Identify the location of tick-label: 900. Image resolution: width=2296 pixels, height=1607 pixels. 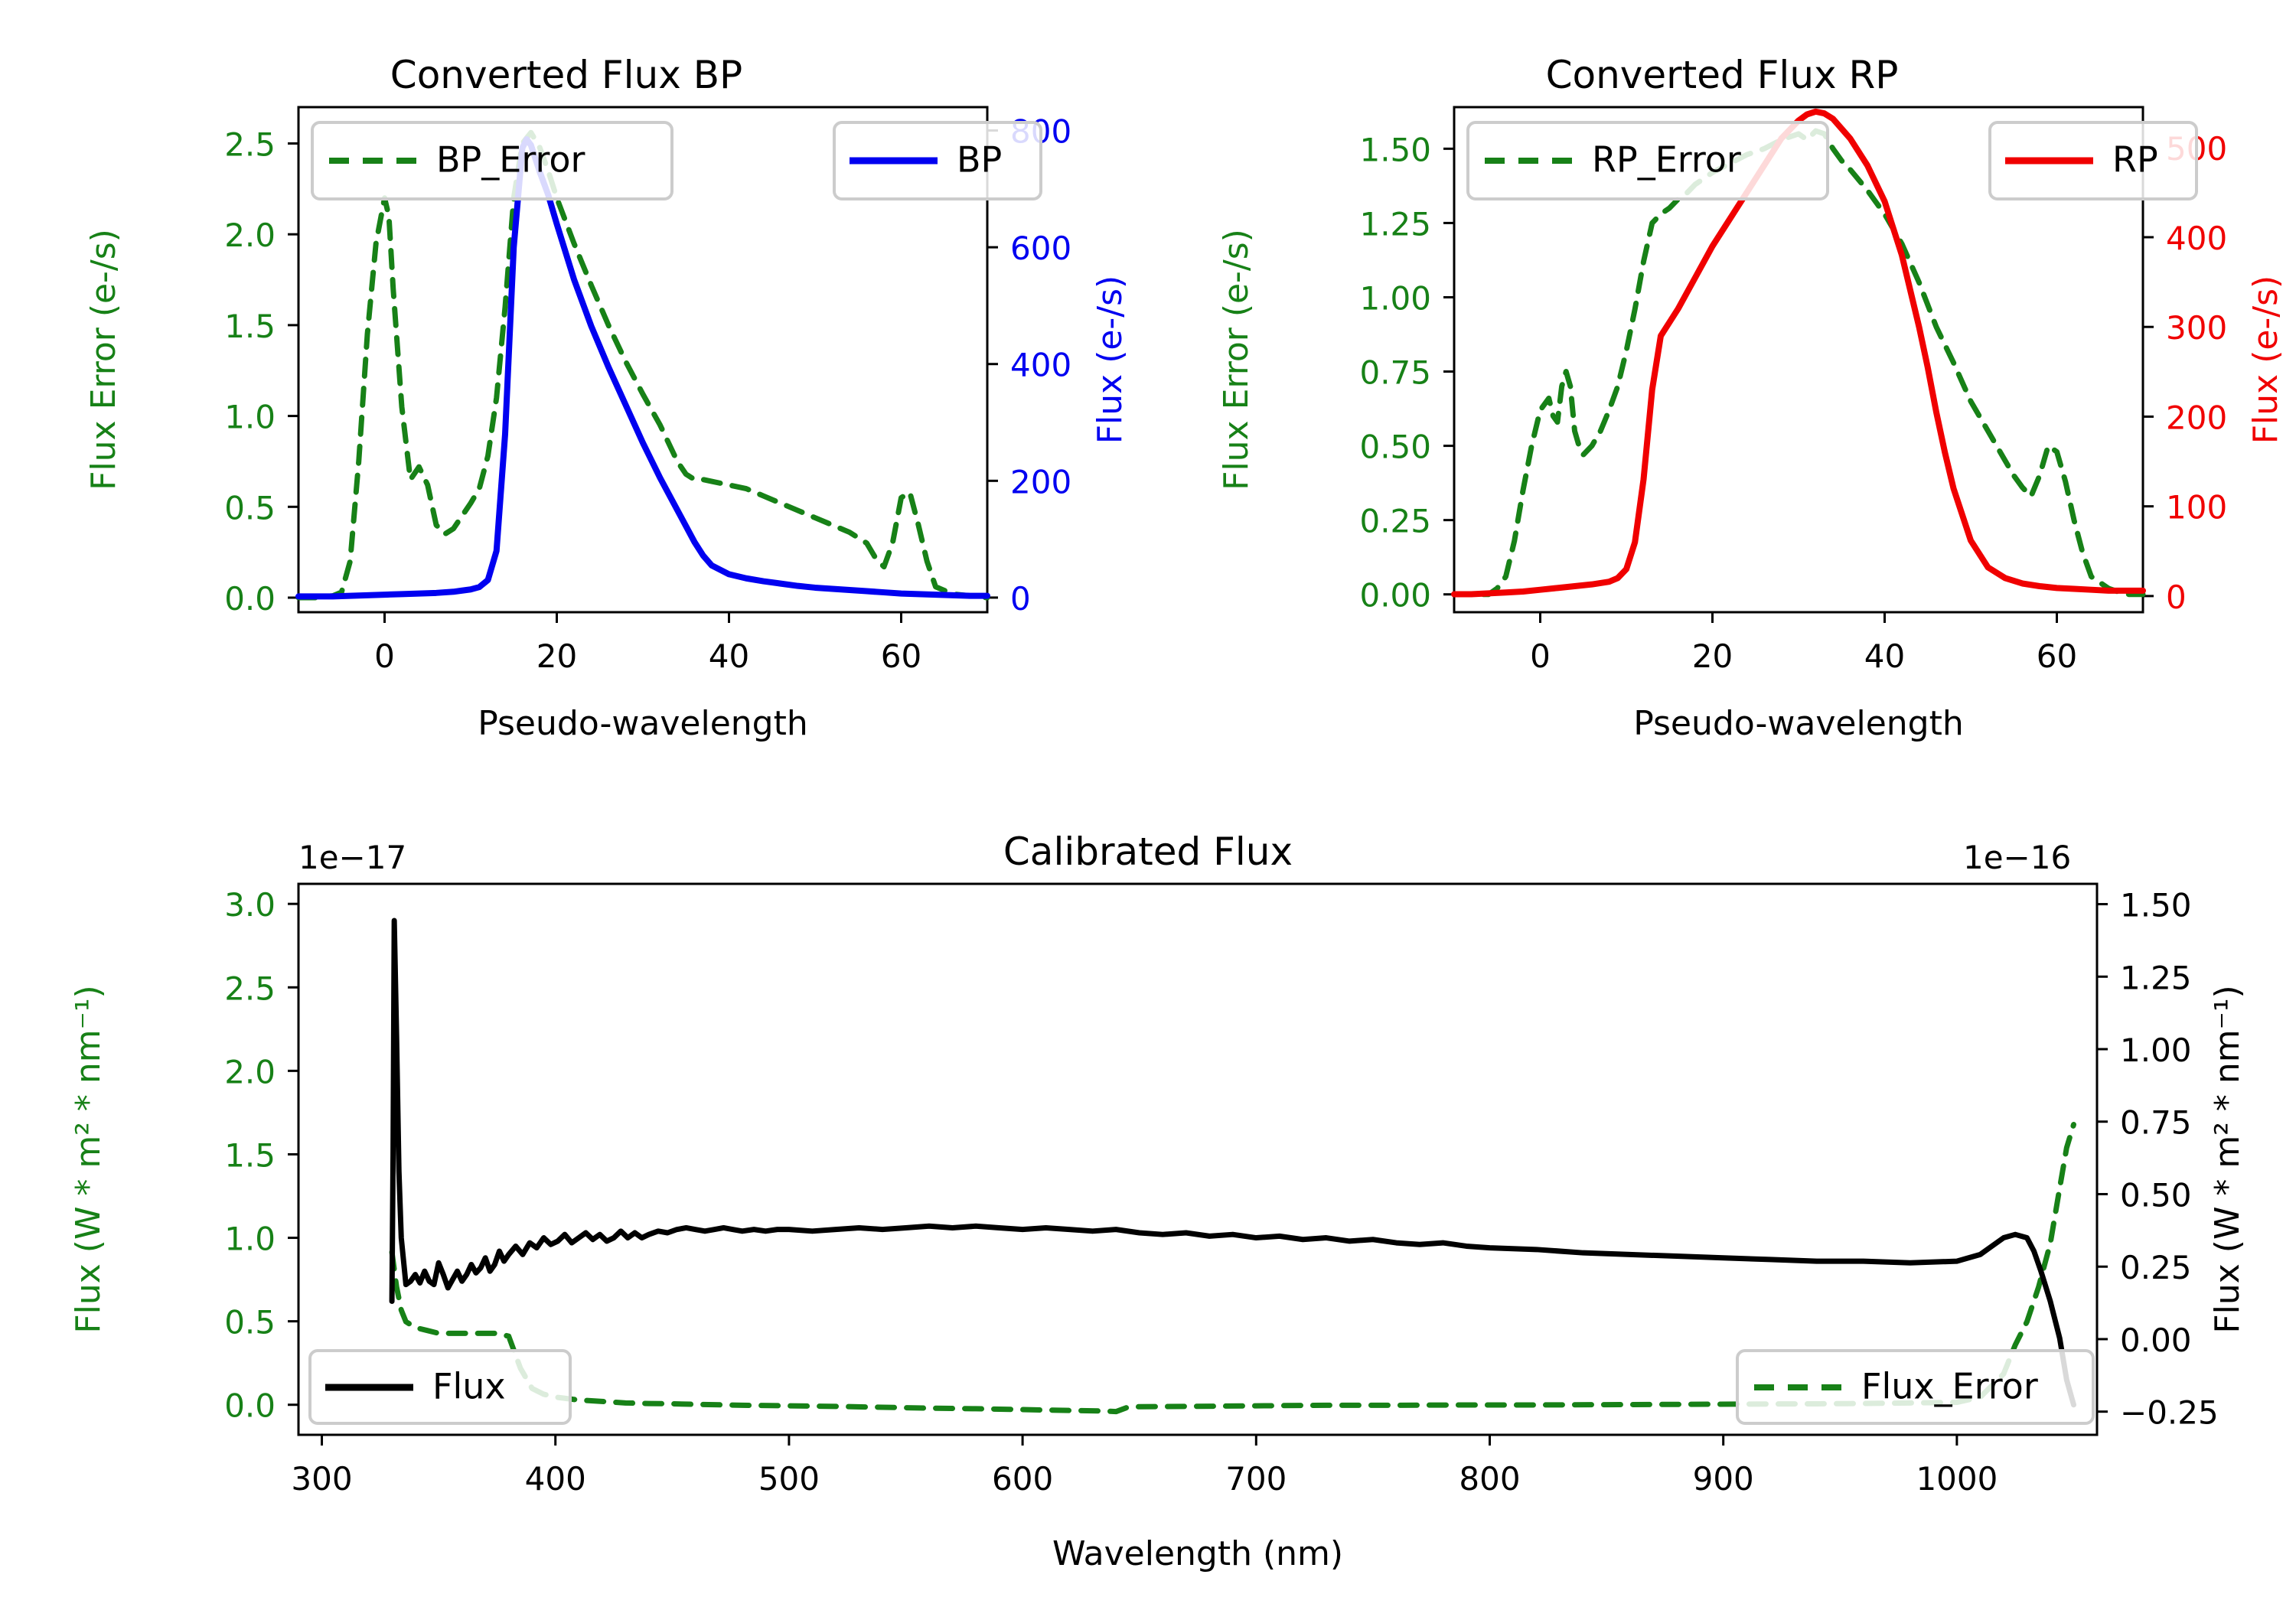
(1723, 1479).